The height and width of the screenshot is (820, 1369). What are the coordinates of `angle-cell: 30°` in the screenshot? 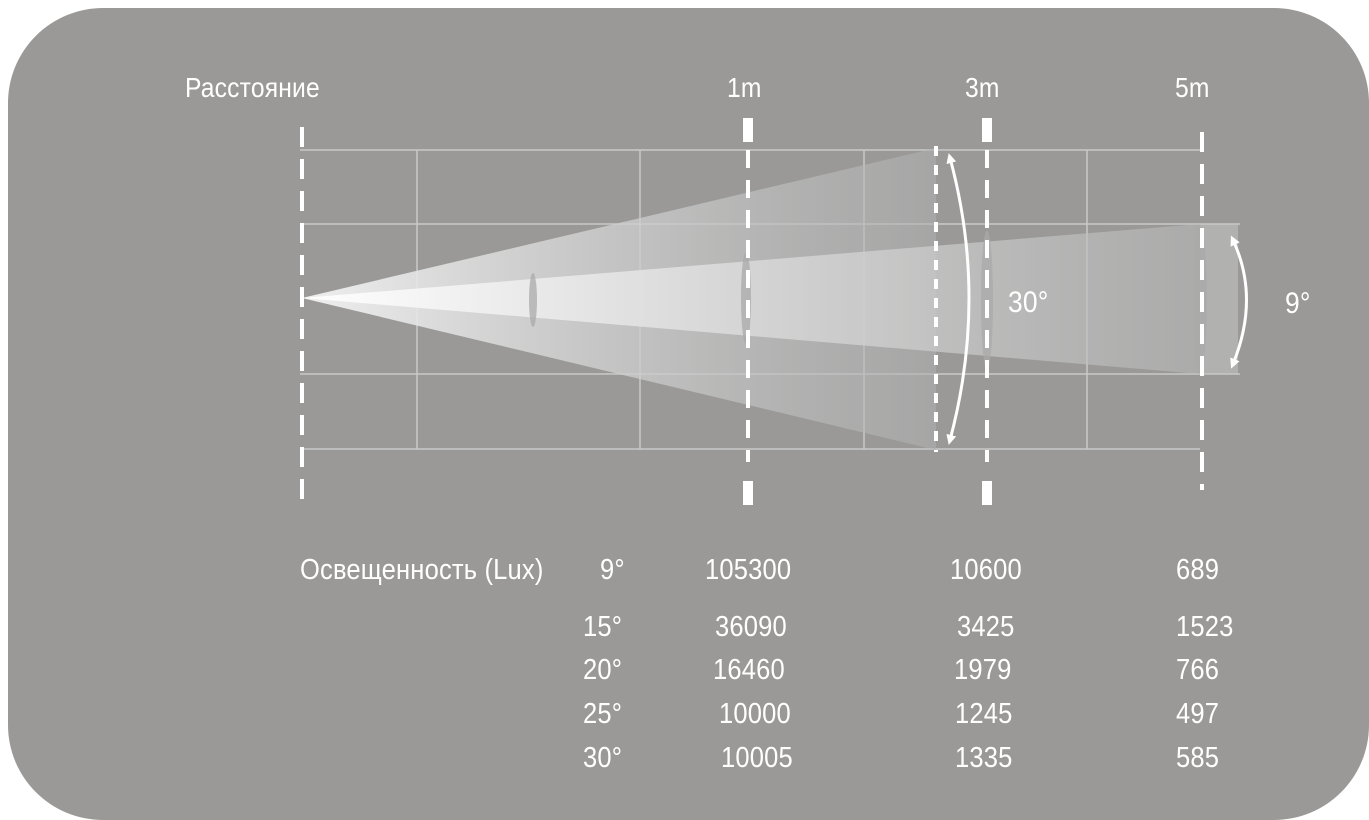 It's located at (603, 758).